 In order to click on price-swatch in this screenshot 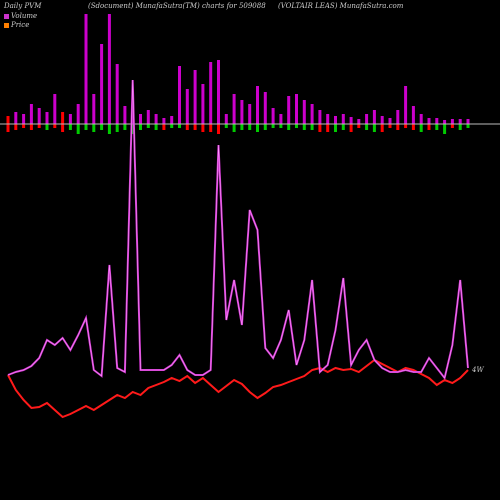, I will do `click(6, 25)`.